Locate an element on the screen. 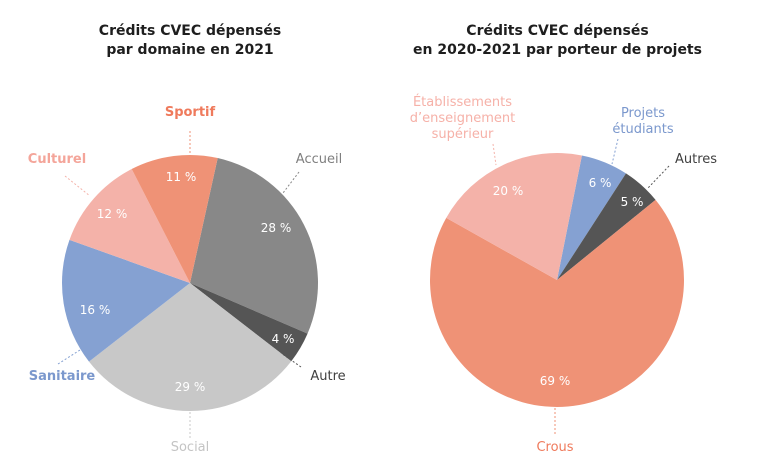  pct-label-autres: 5 % is located at coordinates (632, 202).